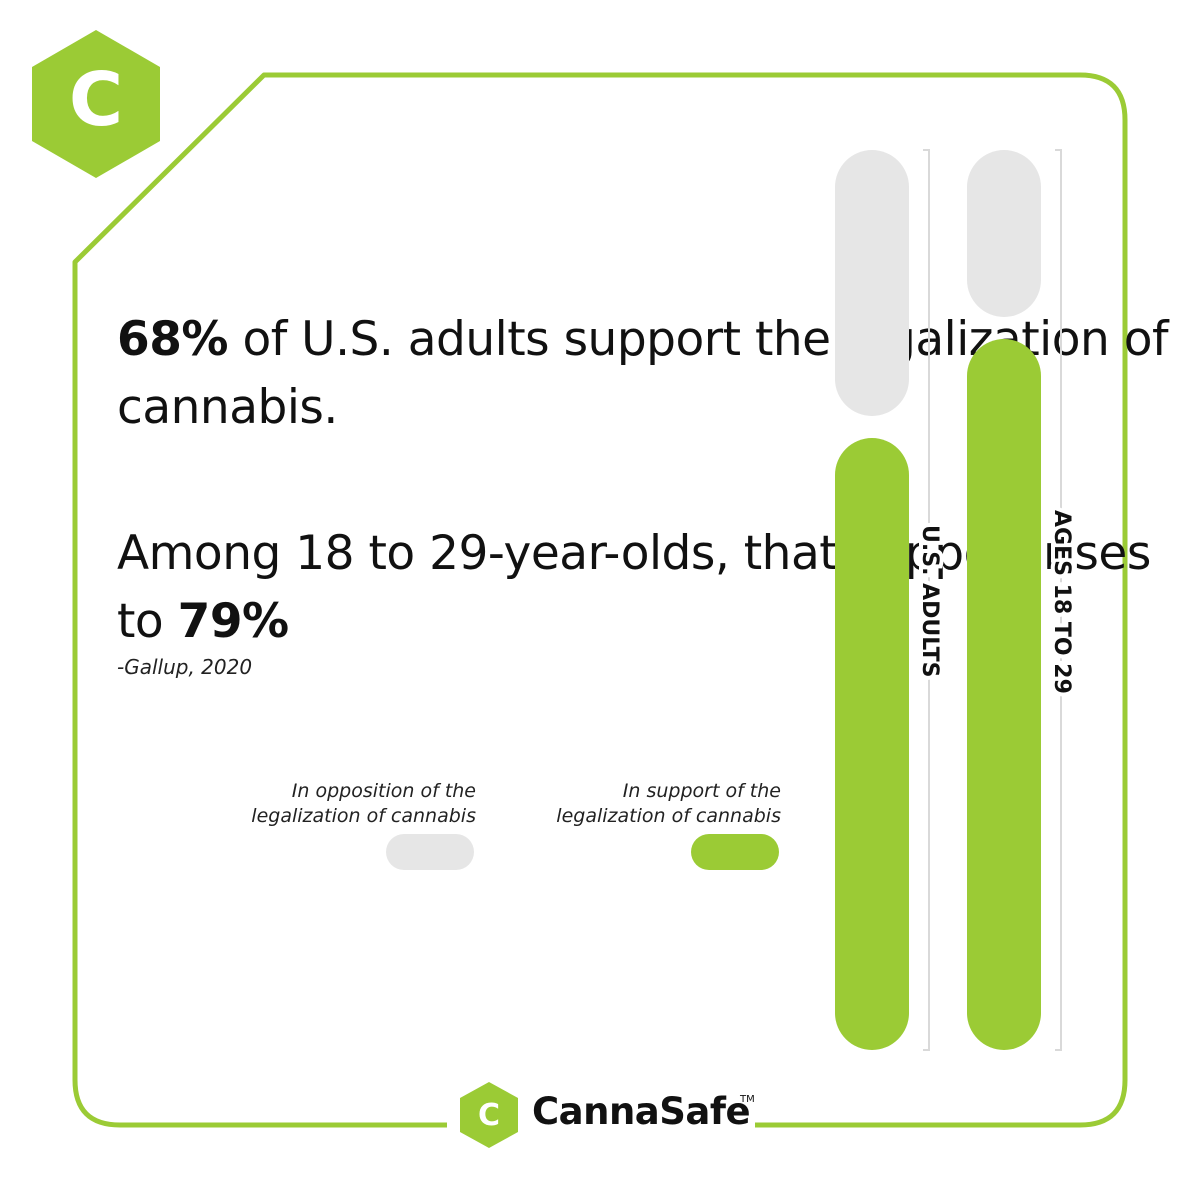  Describe the element at coordinates (363, 816) in the screenshot. I see `legend-opposition-line2: legalization of cannabis` at that location.